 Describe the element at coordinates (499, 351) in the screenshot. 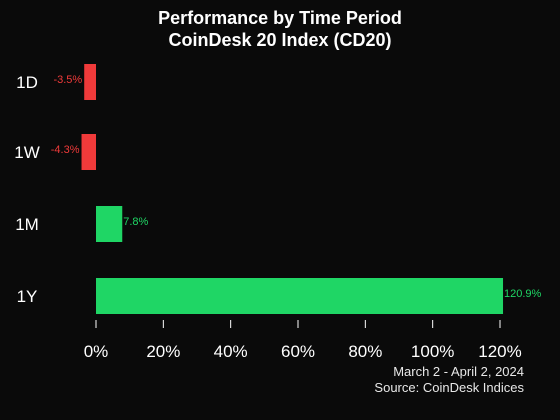

I see `x-tick-label-120: 120%` at that location.